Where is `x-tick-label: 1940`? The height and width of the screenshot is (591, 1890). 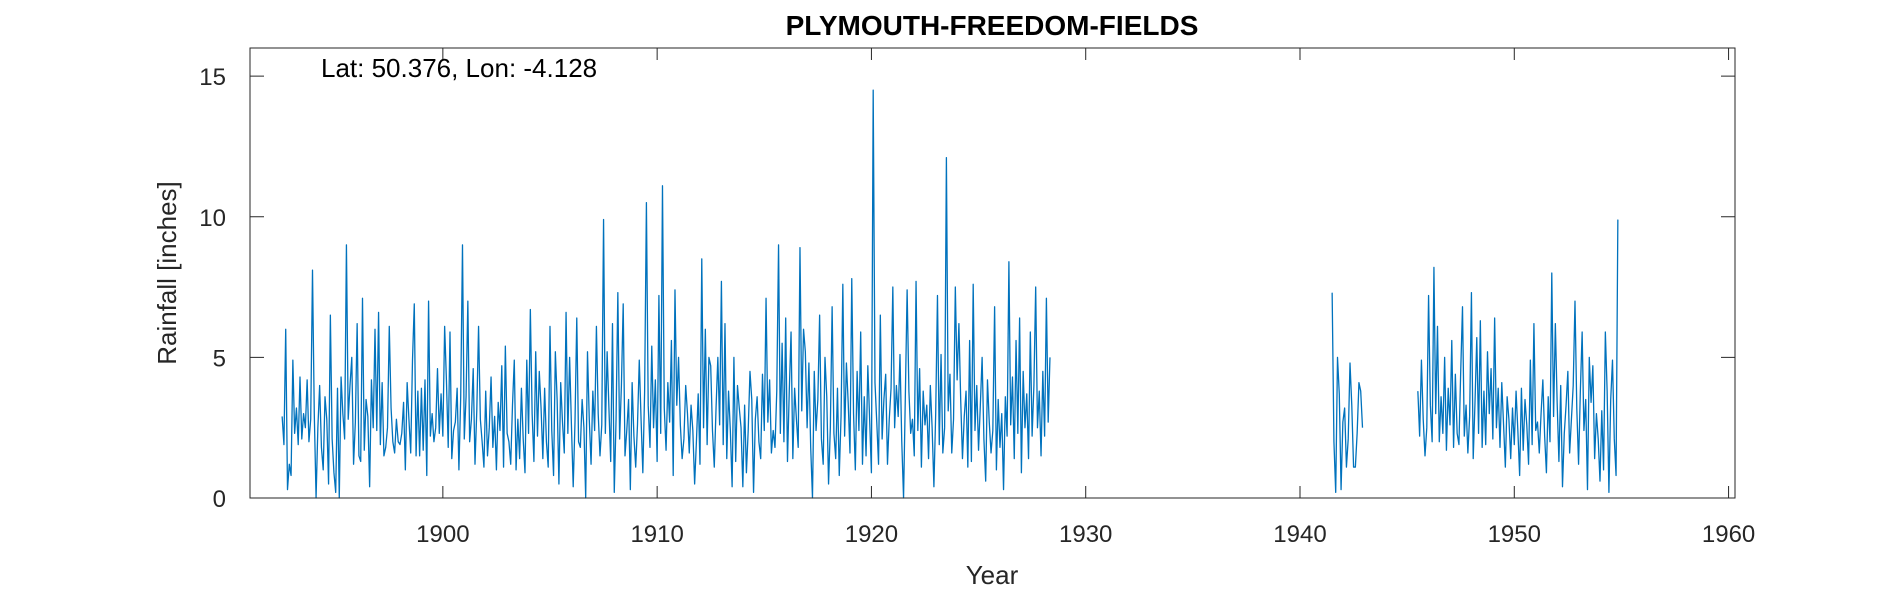
x-tick-label: 1940 is located at coordinates (1299, 534).